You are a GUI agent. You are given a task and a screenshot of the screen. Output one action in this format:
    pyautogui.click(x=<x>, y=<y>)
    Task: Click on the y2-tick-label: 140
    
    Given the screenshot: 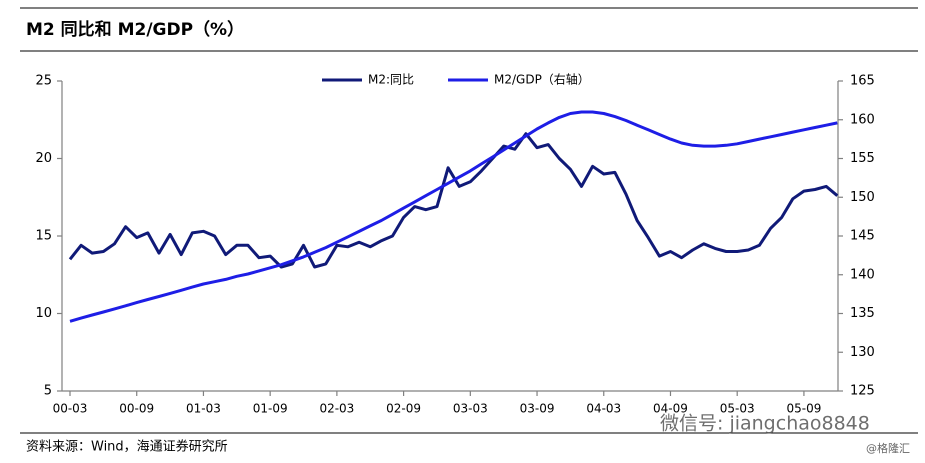 What is the action you would take?
    pyautogui.click(x=862, y=274)
    